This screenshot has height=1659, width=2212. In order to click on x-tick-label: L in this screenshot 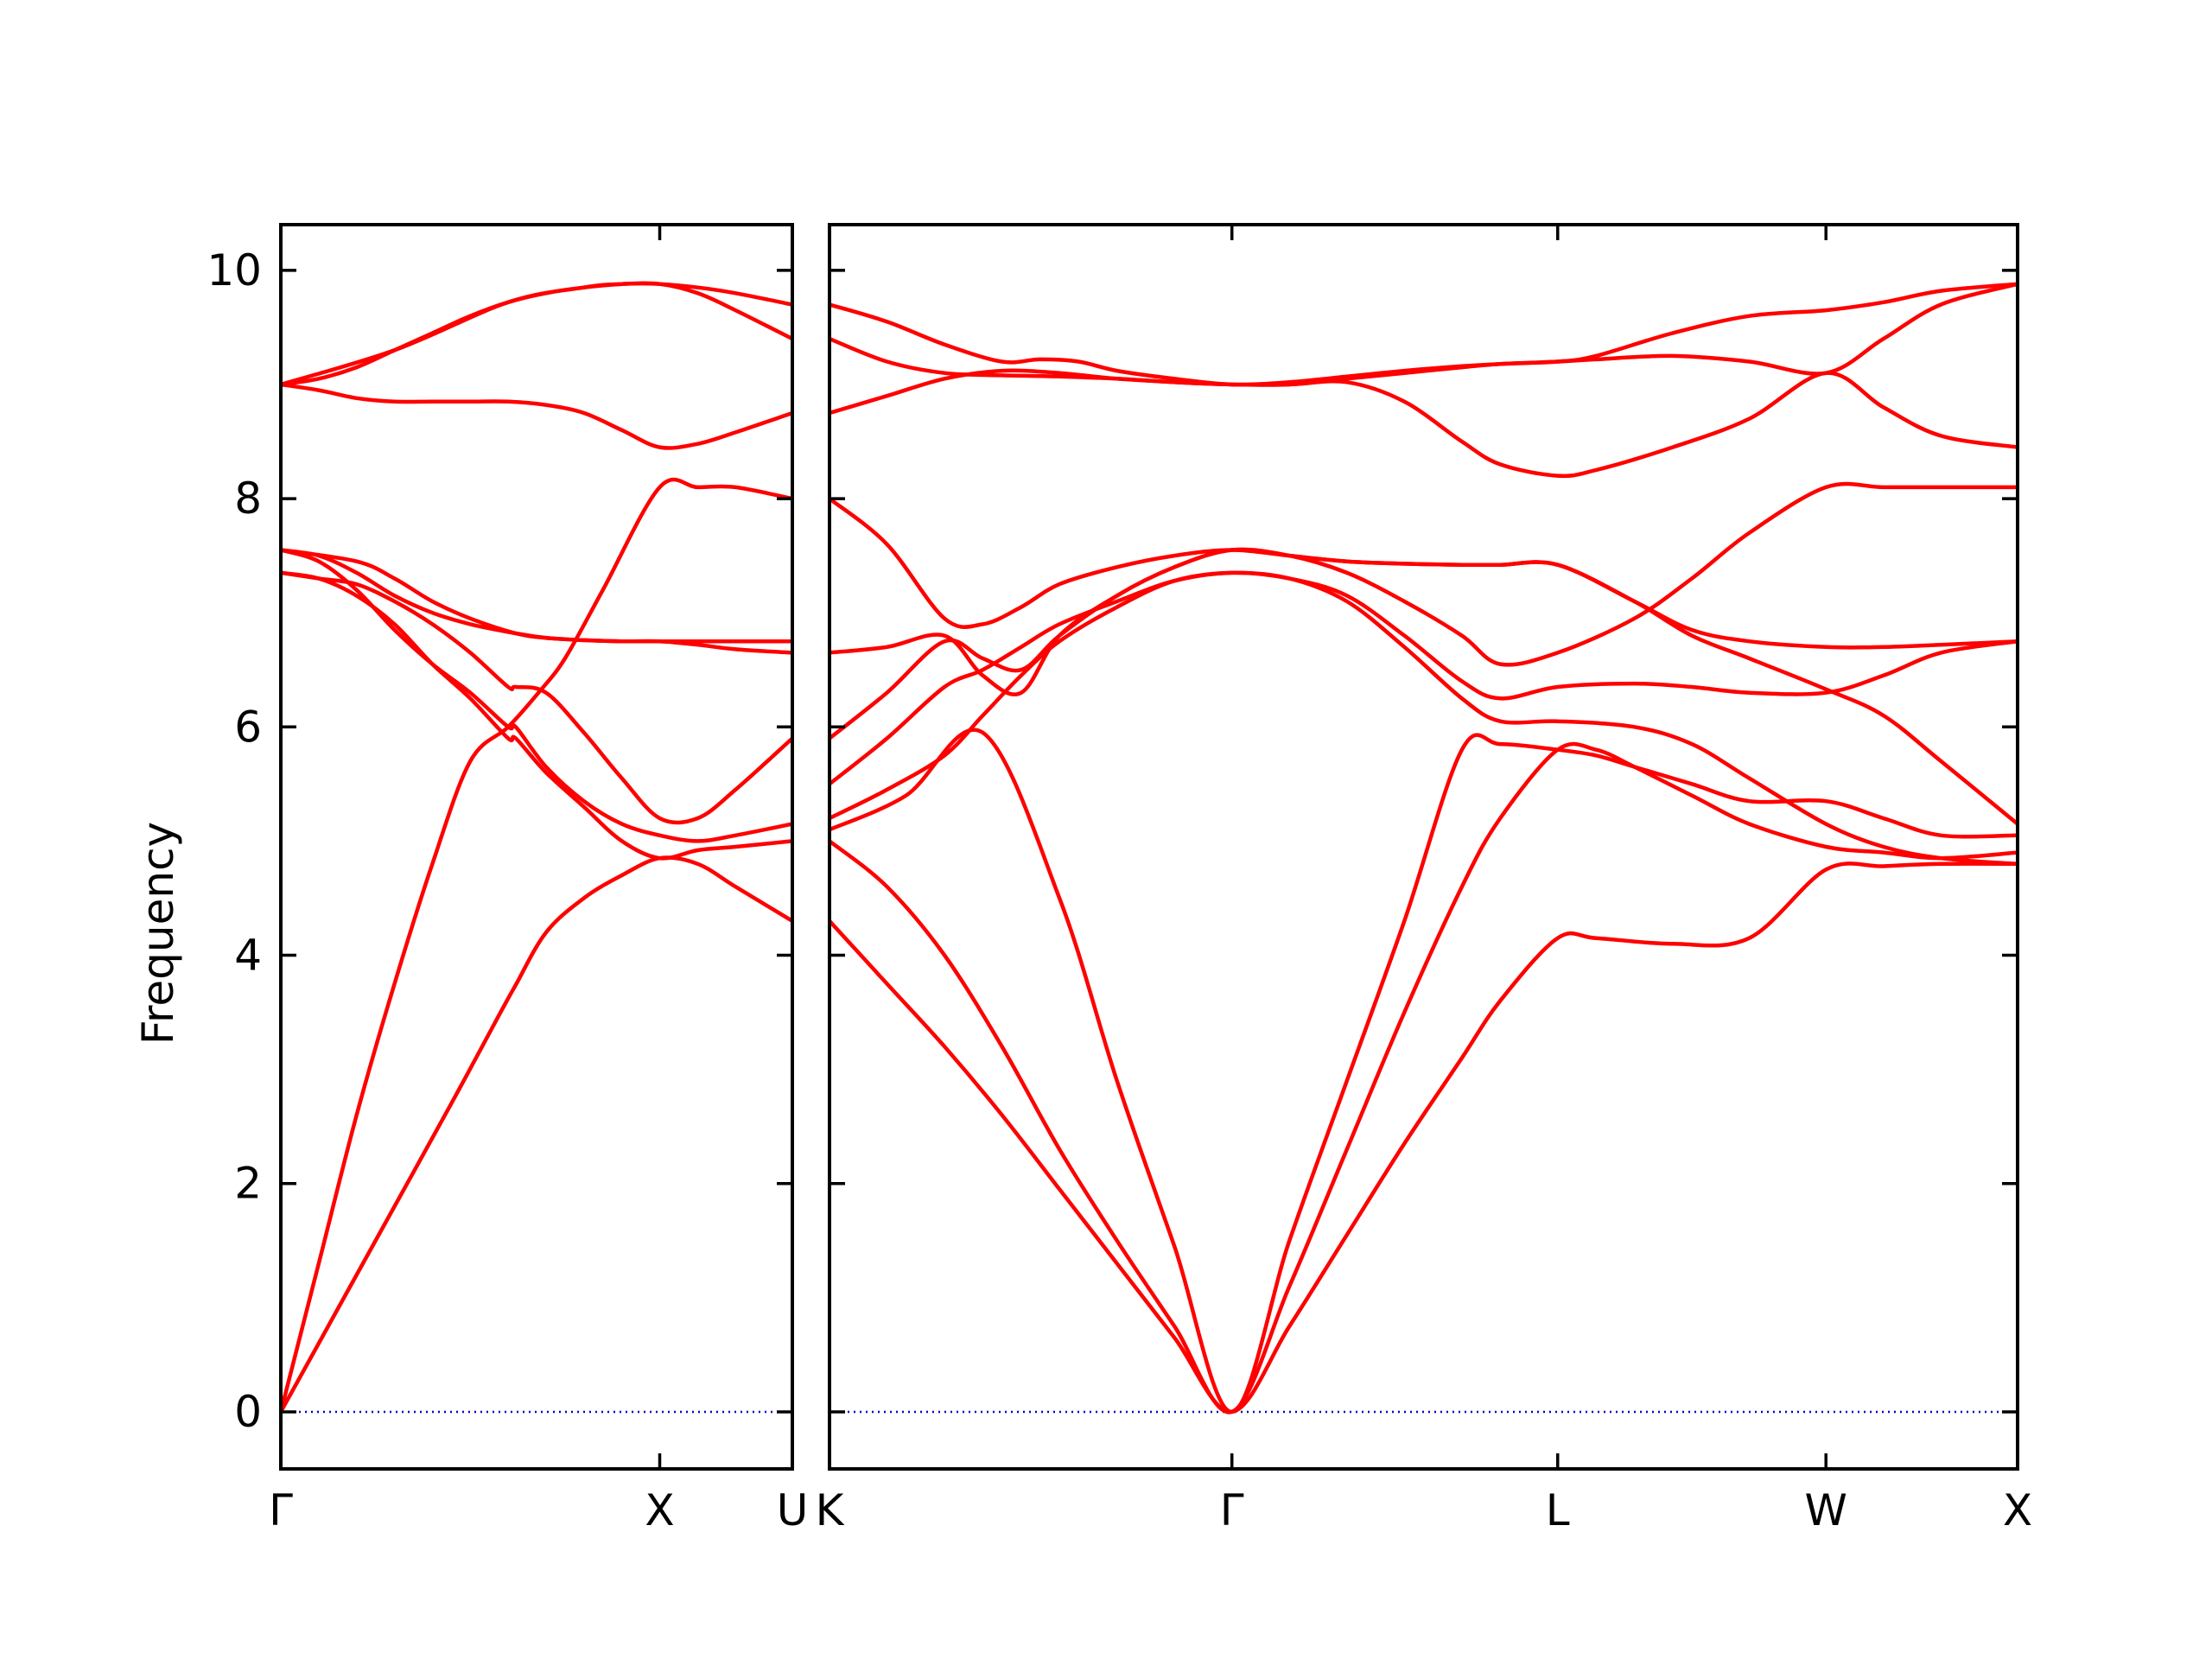, I will do `click(1558, 1510)`.